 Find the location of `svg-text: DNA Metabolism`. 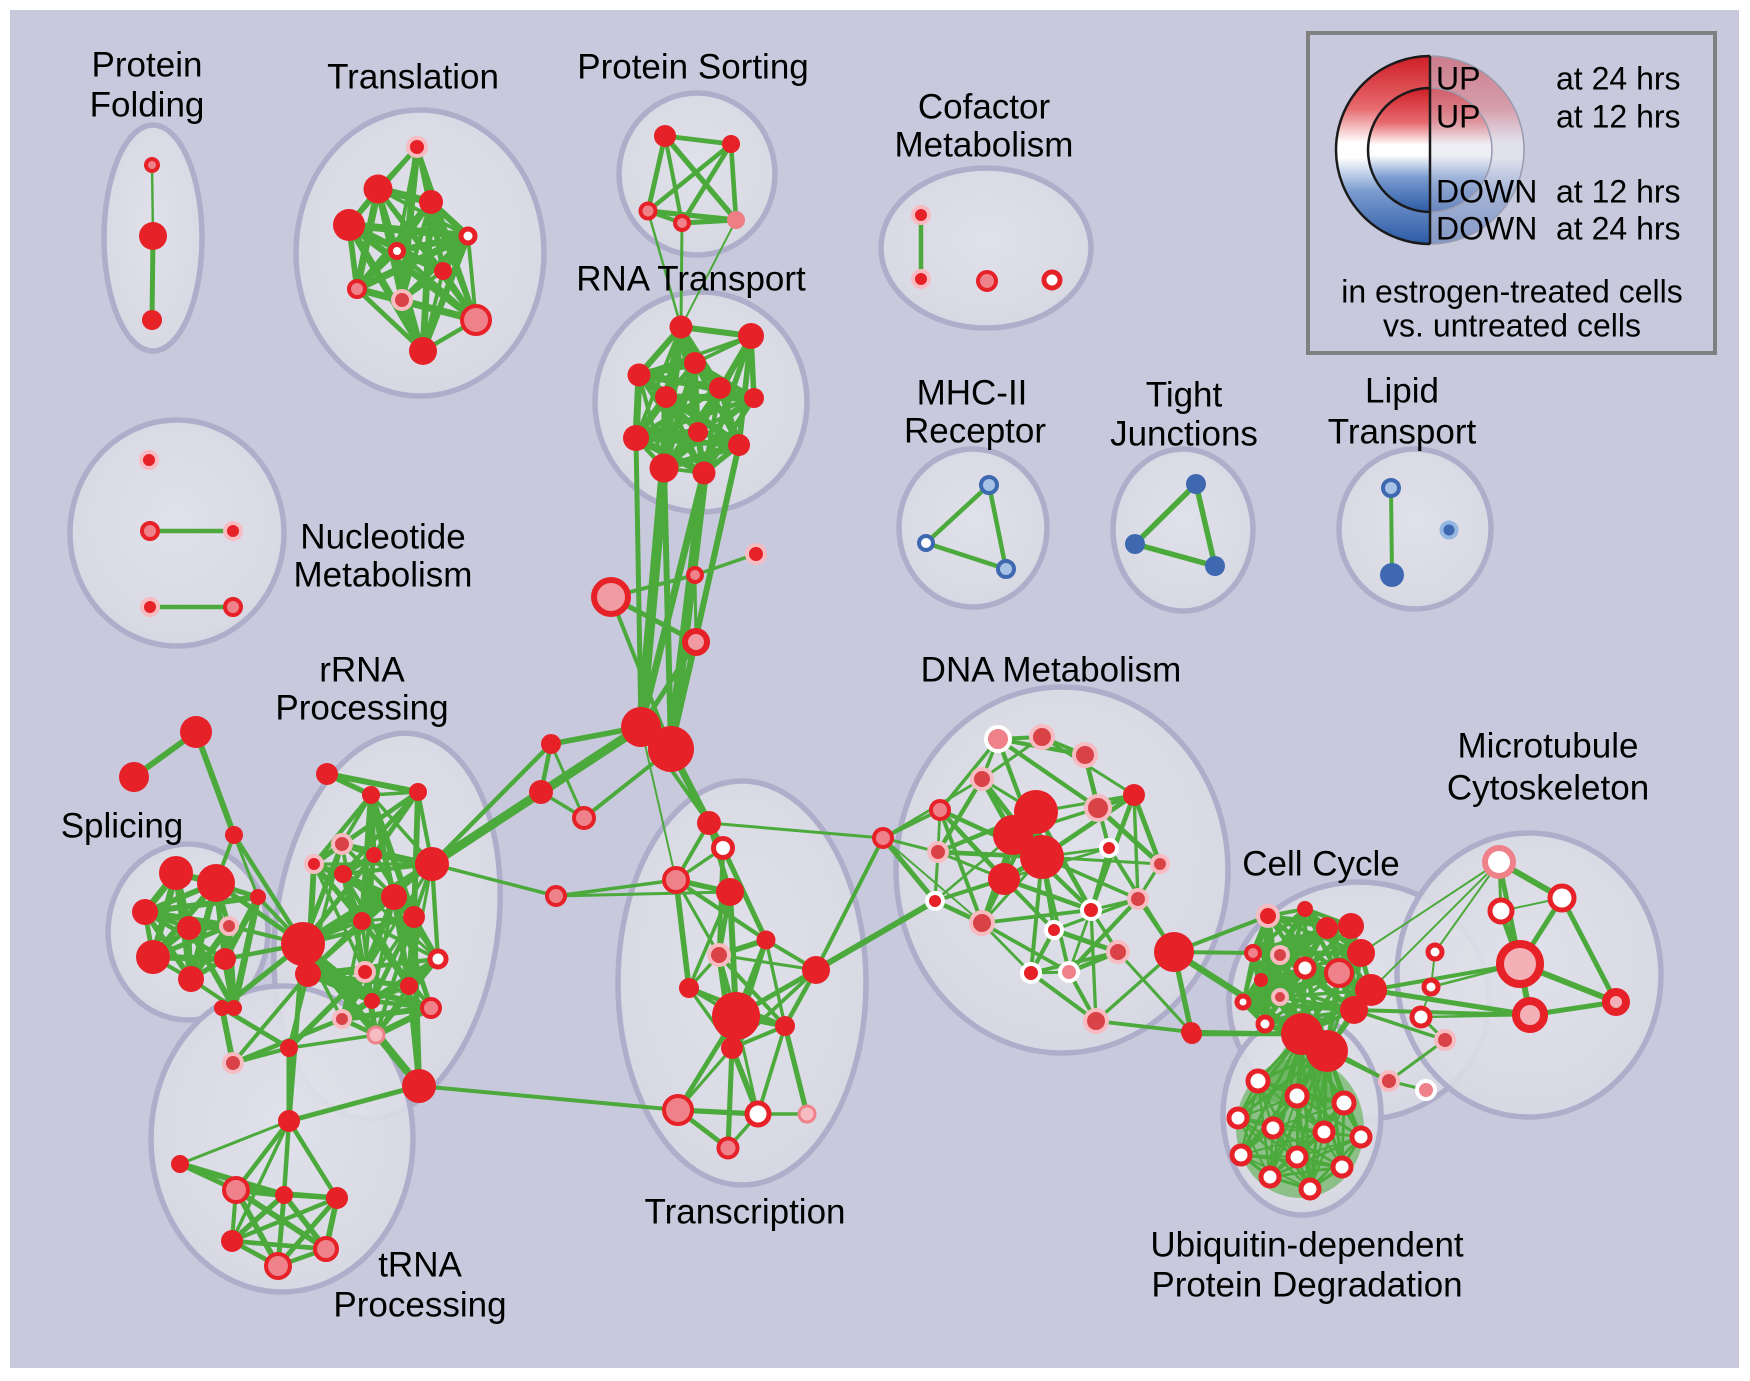

svg-text: DNA Metabolism is located at coordinates (1051, 669).